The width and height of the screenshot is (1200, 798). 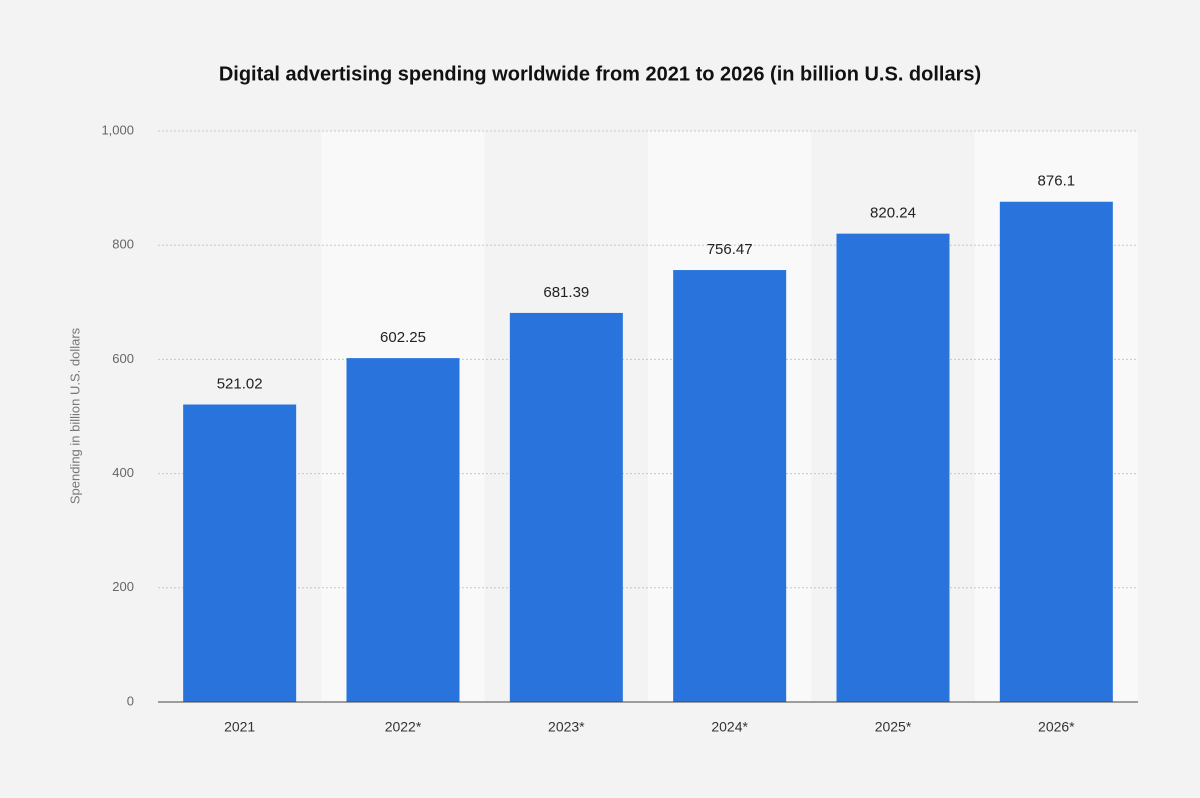 What do you see at coordinates (74, 415) in the screenshot?
I see `y-axis-label: Spending in billion U.S. dollars` at bounding box center [74, 415].